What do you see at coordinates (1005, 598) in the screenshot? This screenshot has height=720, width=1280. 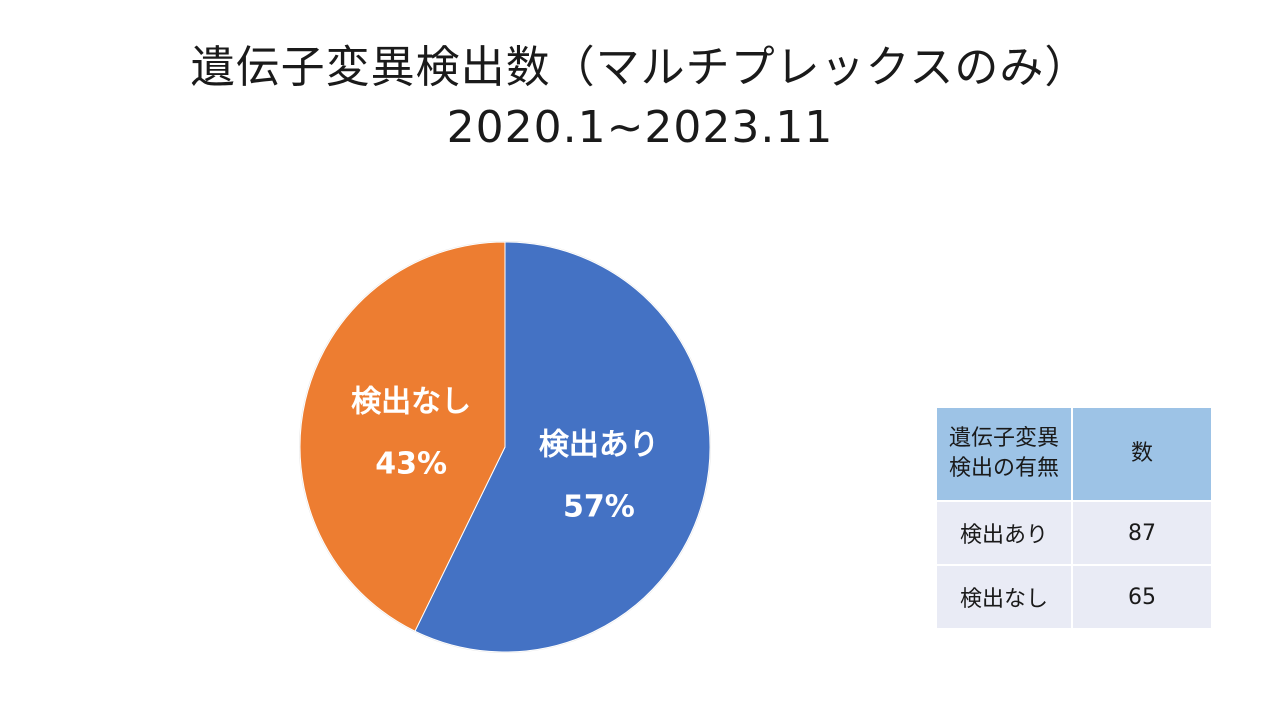 I see `table-cell-status: 検出なし` at bounding box center [1005, 598].